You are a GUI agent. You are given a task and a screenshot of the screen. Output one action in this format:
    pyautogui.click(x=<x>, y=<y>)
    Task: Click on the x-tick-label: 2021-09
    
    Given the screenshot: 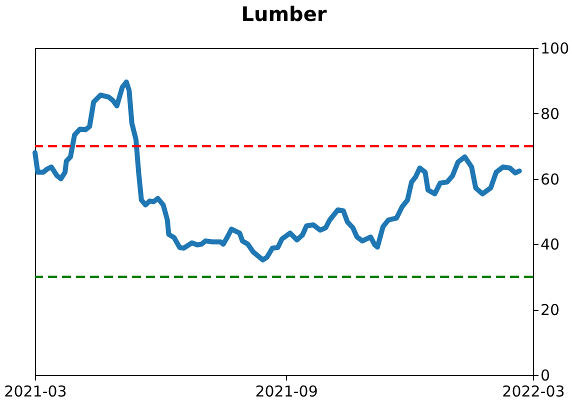 What is the action you would take?
    pyautogui.click(x=286, y=391)
    